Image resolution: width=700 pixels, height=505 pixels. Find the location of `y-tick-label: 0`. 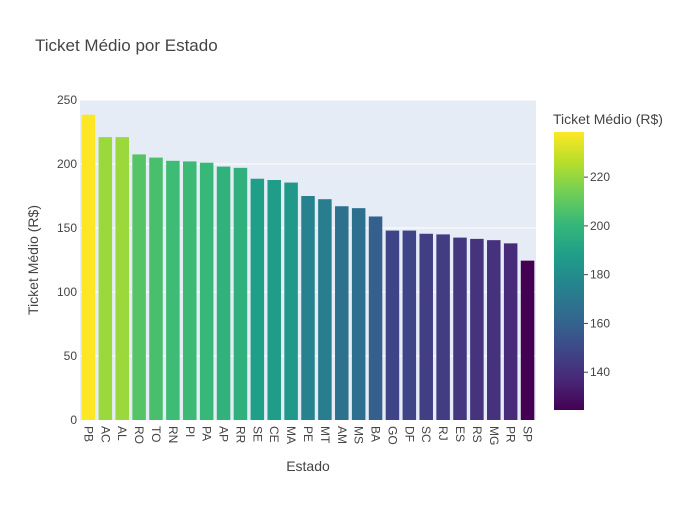

y-tick-label: 0 is located at coordinates (73, 420).